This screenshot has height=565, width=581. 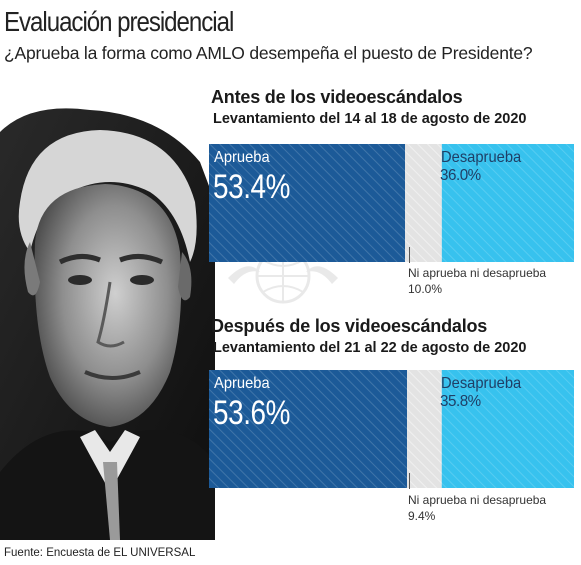 I want to click on stacked-bar-before: Aprueba 53.4% Desaprueba 36.0%, so click(x=391, y=203).